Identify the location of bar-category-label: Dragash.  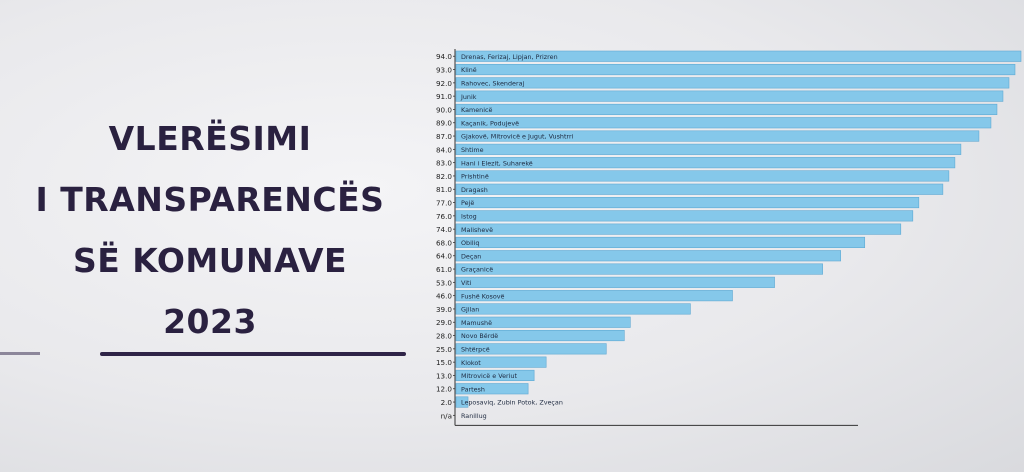
(474, 190).